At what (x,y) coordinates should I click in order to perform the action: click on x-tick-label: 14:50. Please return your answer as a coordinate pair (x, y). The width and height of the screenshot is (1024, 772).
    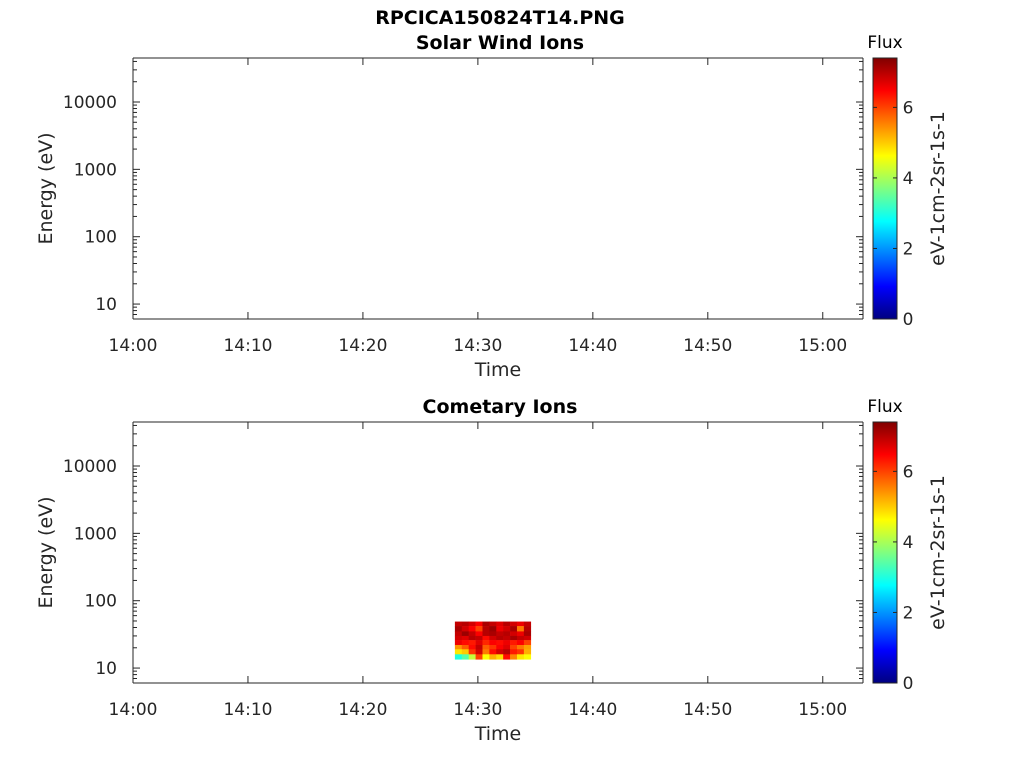
    Looking at the image, I should click on (707, 346).